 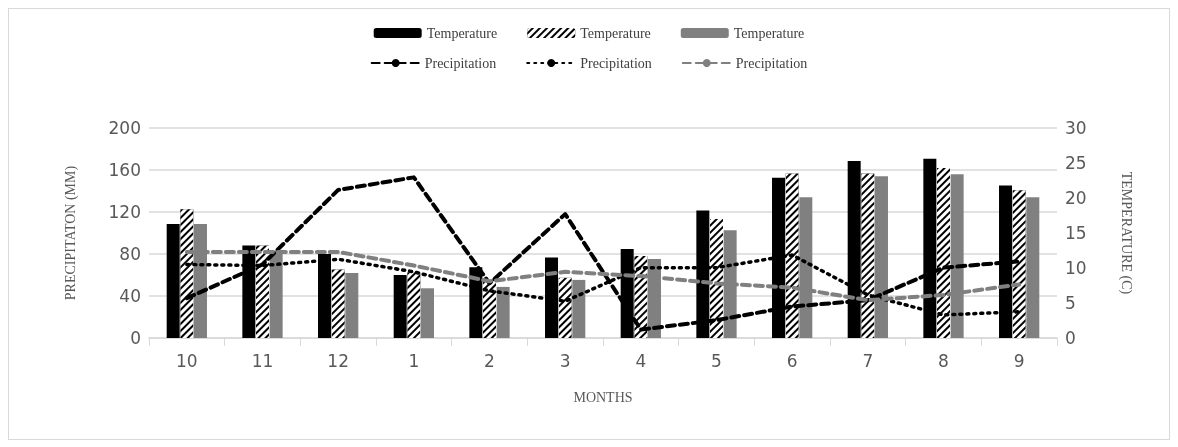 What do you see at coordinates (414, 360) in the screenshot?
I see `x-tick-label: 1` at bounding box center [414, 360].